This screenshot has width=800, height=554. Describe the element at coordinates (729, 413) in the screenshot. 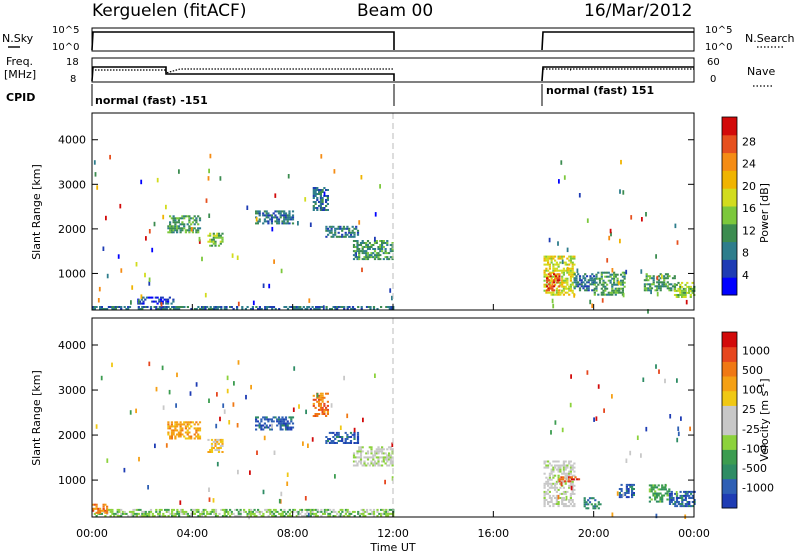

I see `colorbar-swatch` at that location.